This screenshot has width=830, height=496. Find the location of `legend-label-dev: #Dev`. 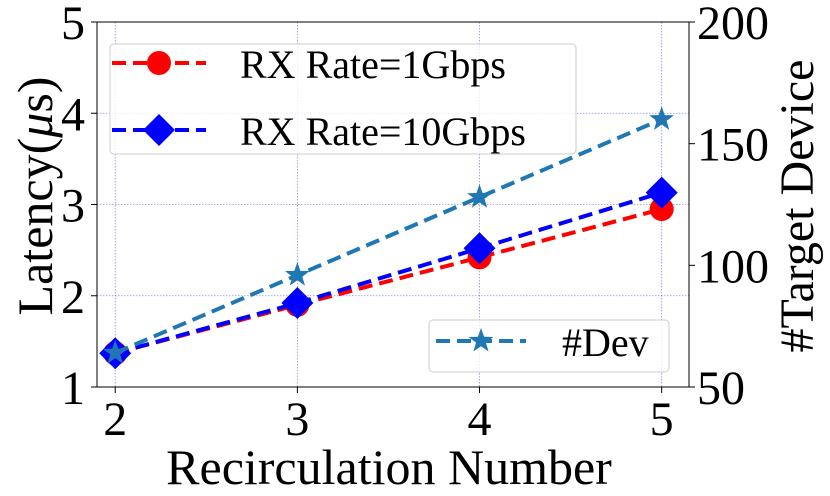

legend-label-dev: #Dev is located at coordinates (605, 342).